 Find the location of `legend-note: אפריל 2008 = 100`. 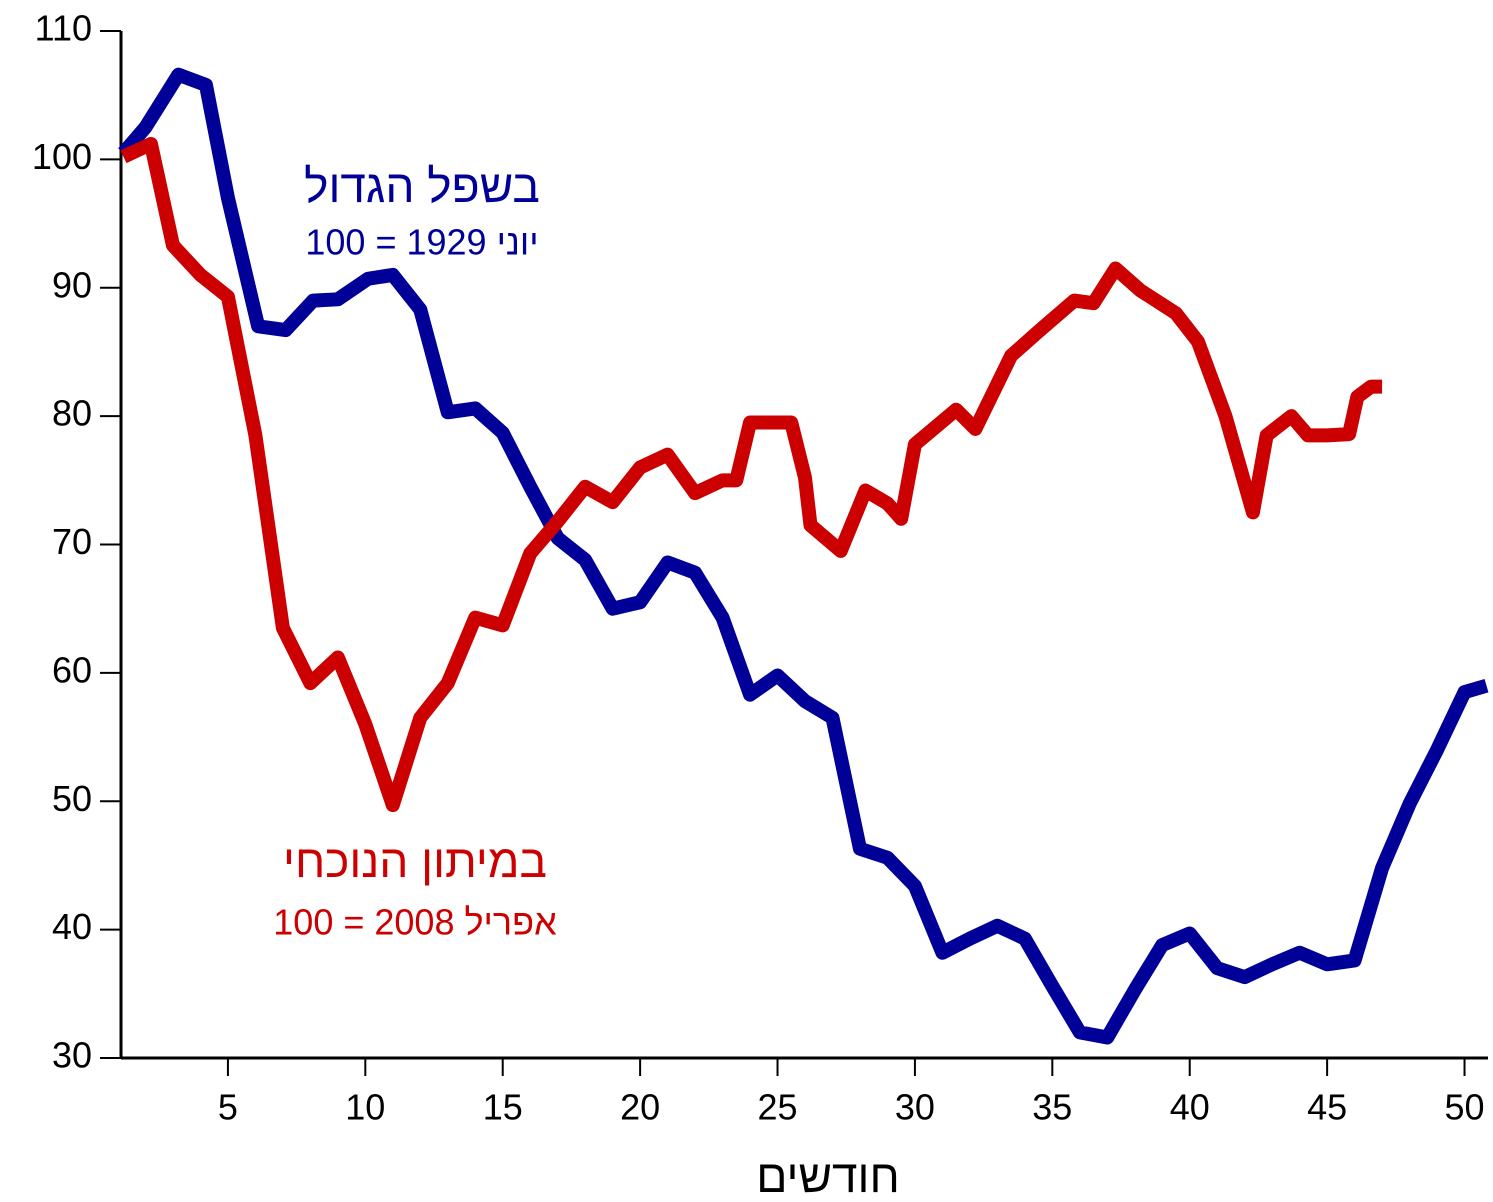

legend-note: אפריל 2008 = 100 is located at coordinates (415, 922).